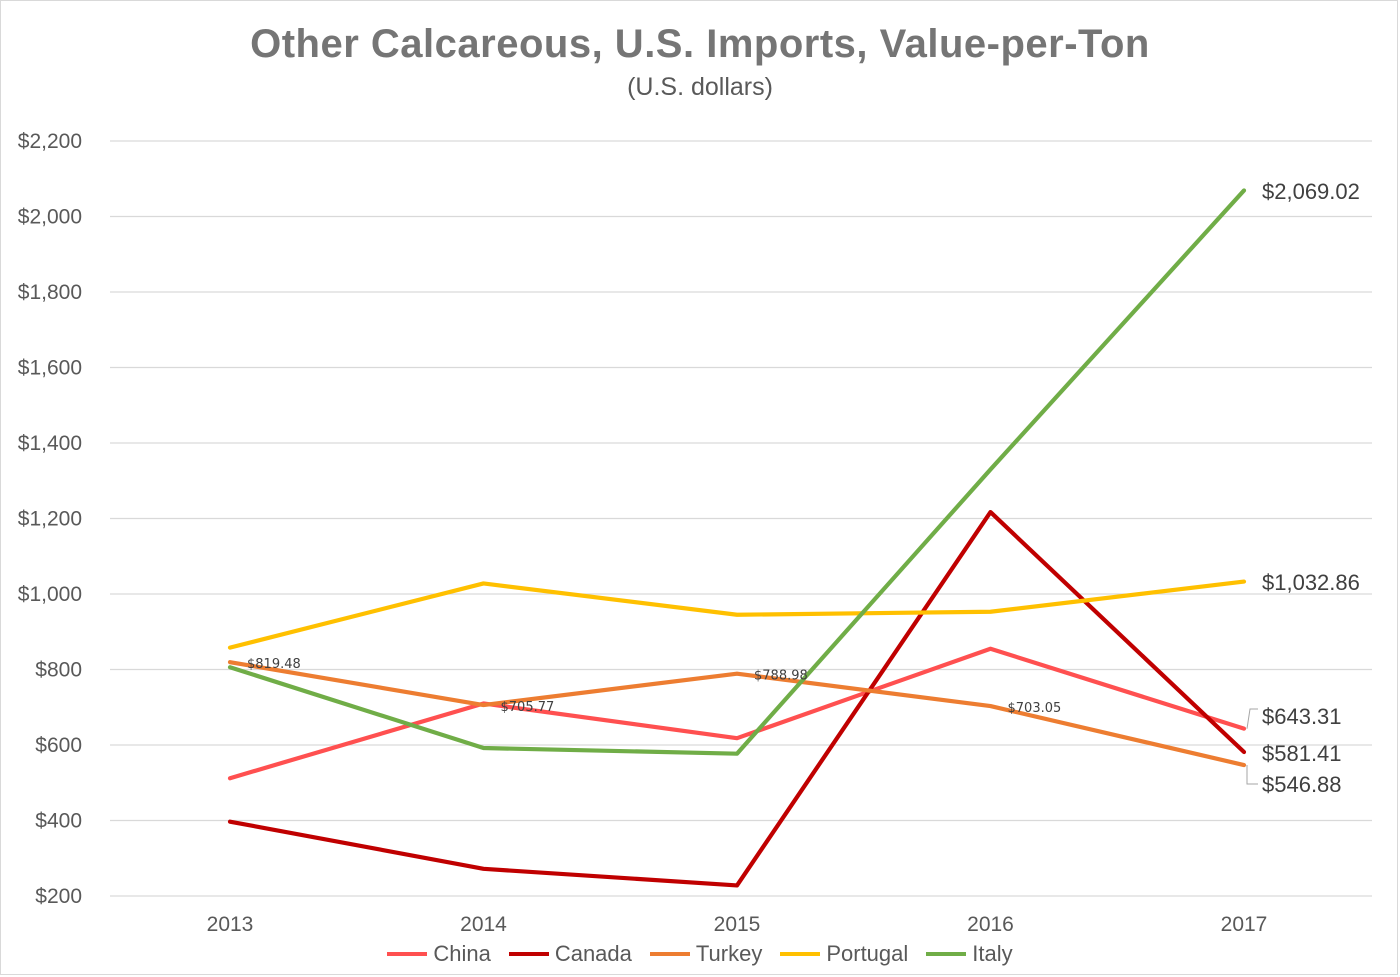 This screenshot has width=1400, height=977. What do you see at coordinates (992, 953) in the screenshot?
I see `legend-label: Italy` at bounding box center [992, 953].